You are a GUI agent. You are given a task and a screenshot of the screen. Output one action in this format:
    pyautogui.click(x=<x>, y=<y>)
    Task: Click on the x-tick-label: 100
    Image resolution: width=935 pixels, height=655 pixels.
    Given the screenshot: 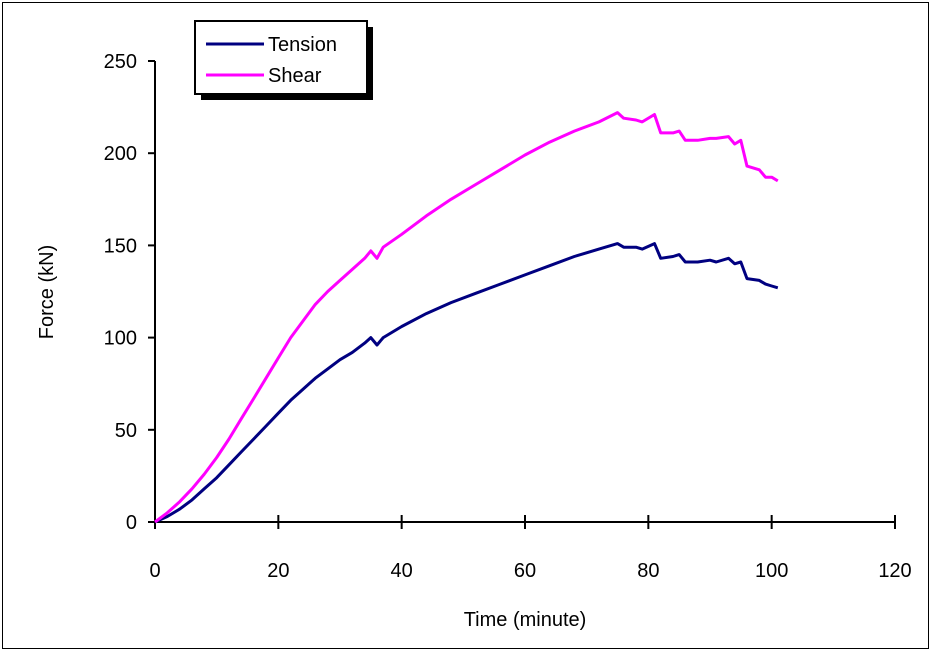 What is the action you would take?
    pyautogui.click(x=771, y=571)
    